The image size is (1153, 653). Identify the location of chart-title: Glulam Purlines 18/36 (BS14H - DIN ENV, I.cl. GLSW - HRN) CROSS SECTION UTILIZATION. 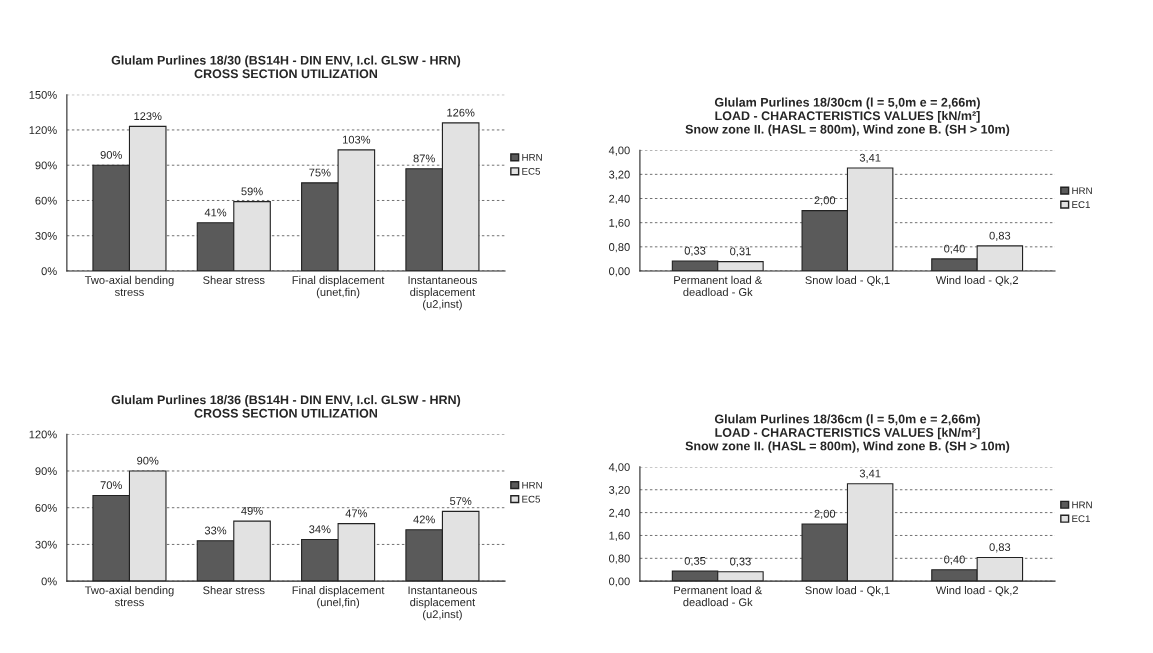
(286, 406).